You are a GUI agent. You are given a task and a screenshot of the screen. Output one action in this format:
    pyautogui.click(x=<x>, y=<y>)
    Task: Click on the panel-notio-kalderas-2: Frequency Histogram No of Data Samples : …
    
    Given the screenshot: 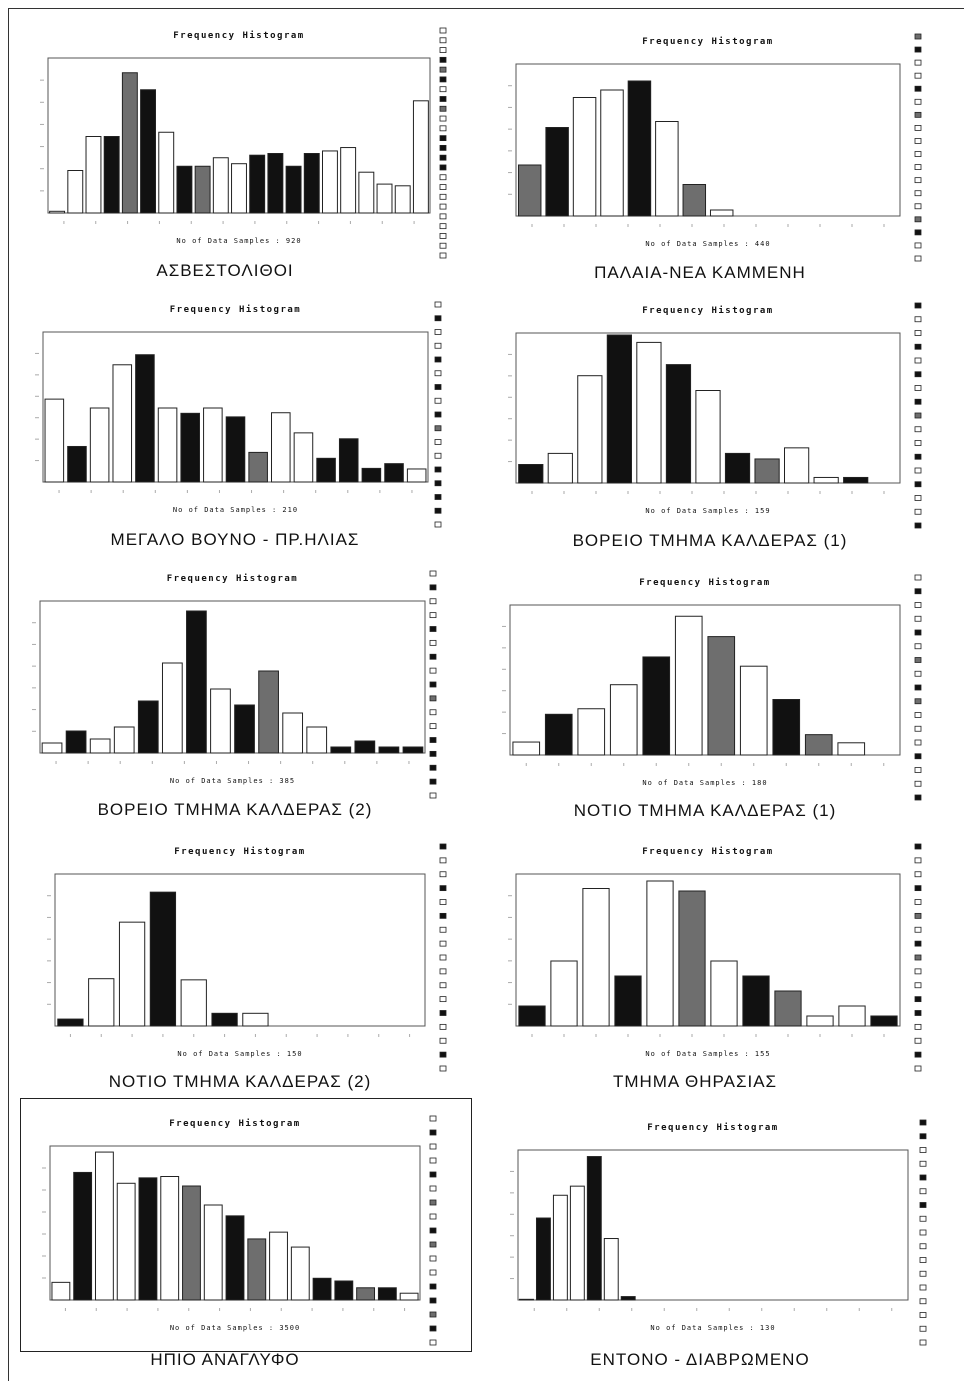 What is the action you would take?
    pyautogui.click(x=250, y=967)
    